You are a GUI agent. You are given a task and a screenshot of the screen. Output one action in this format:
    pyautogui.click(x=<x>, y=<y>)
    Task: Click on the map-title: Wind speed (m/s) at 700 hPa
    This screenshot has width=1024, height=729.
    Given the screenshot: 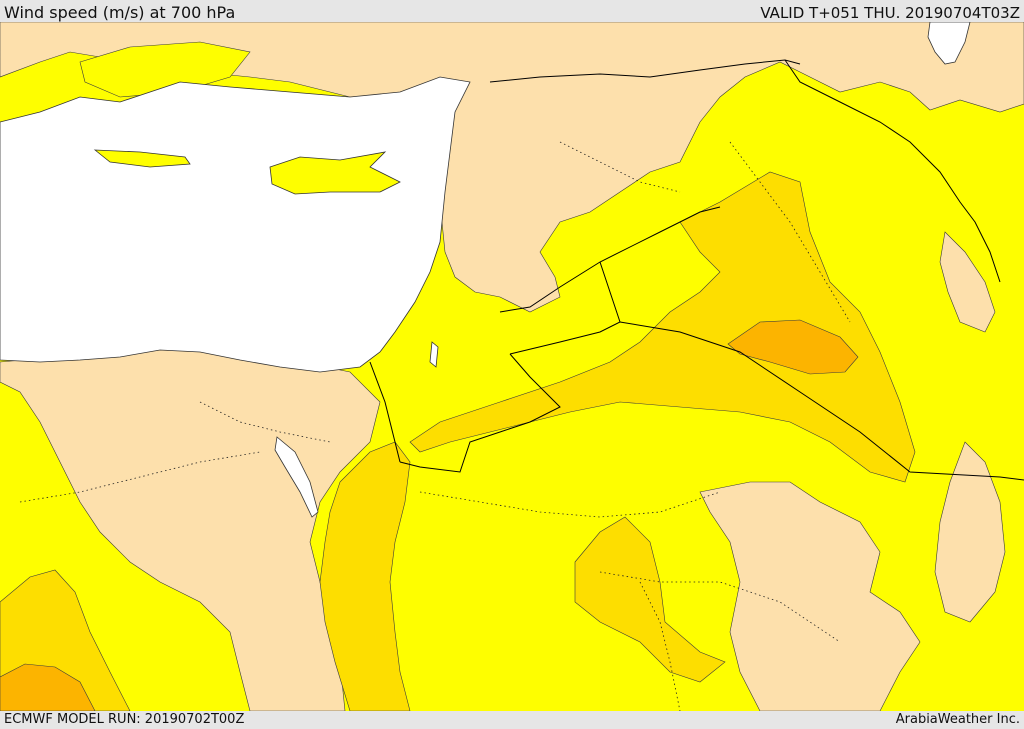 What is the action you would take?
    pyautogui.click(x=120, y=12)
    